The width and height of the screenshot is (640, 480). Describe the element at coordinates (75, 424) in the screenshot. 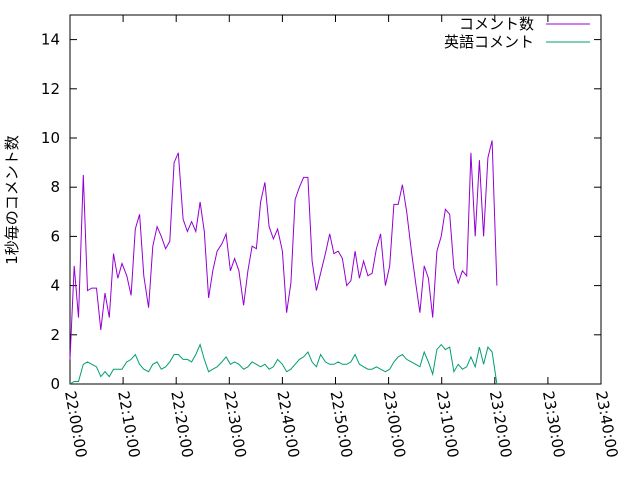

I see `x-tick-label: 22:00:00` at that location.